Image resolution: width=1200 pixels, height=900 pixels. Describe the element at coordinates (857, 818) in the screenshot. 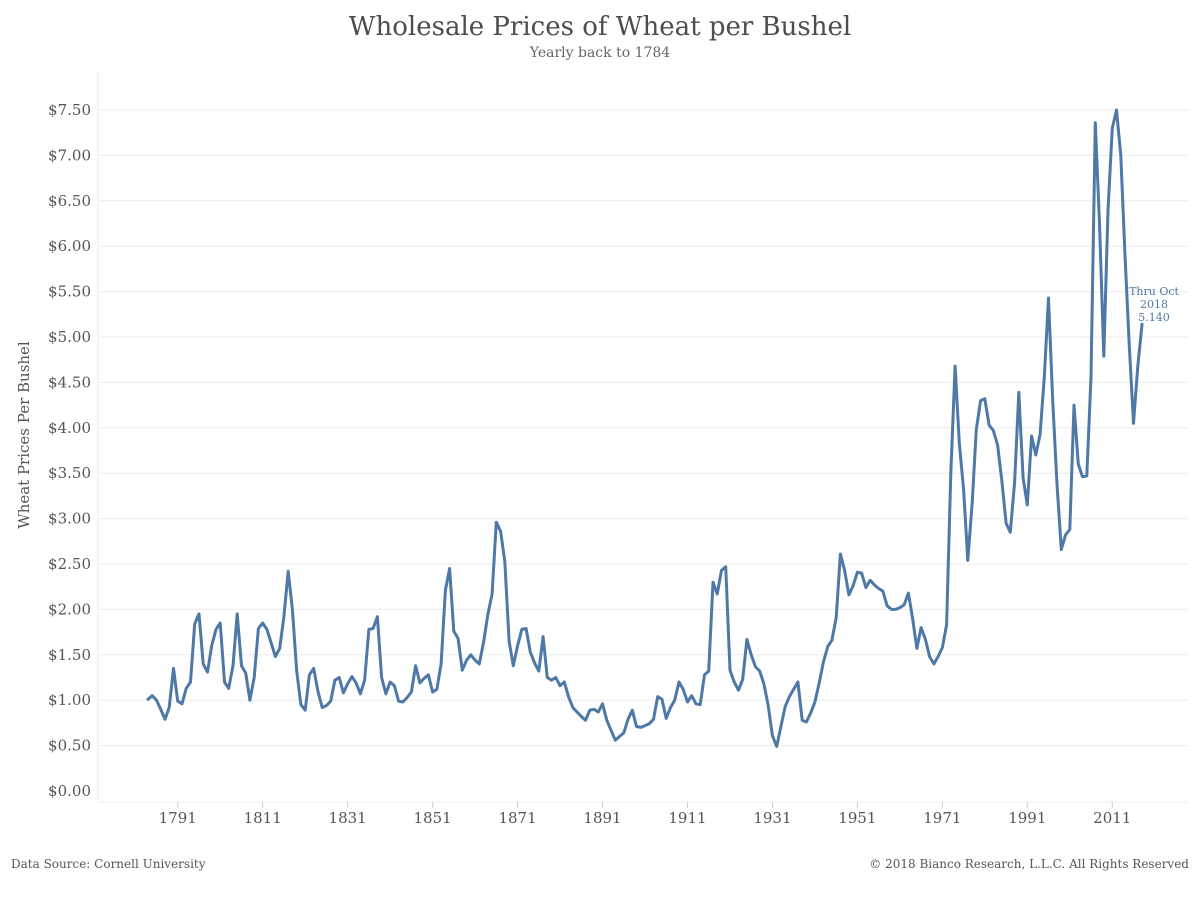

I see `x-tick-label: 1951` at that location.